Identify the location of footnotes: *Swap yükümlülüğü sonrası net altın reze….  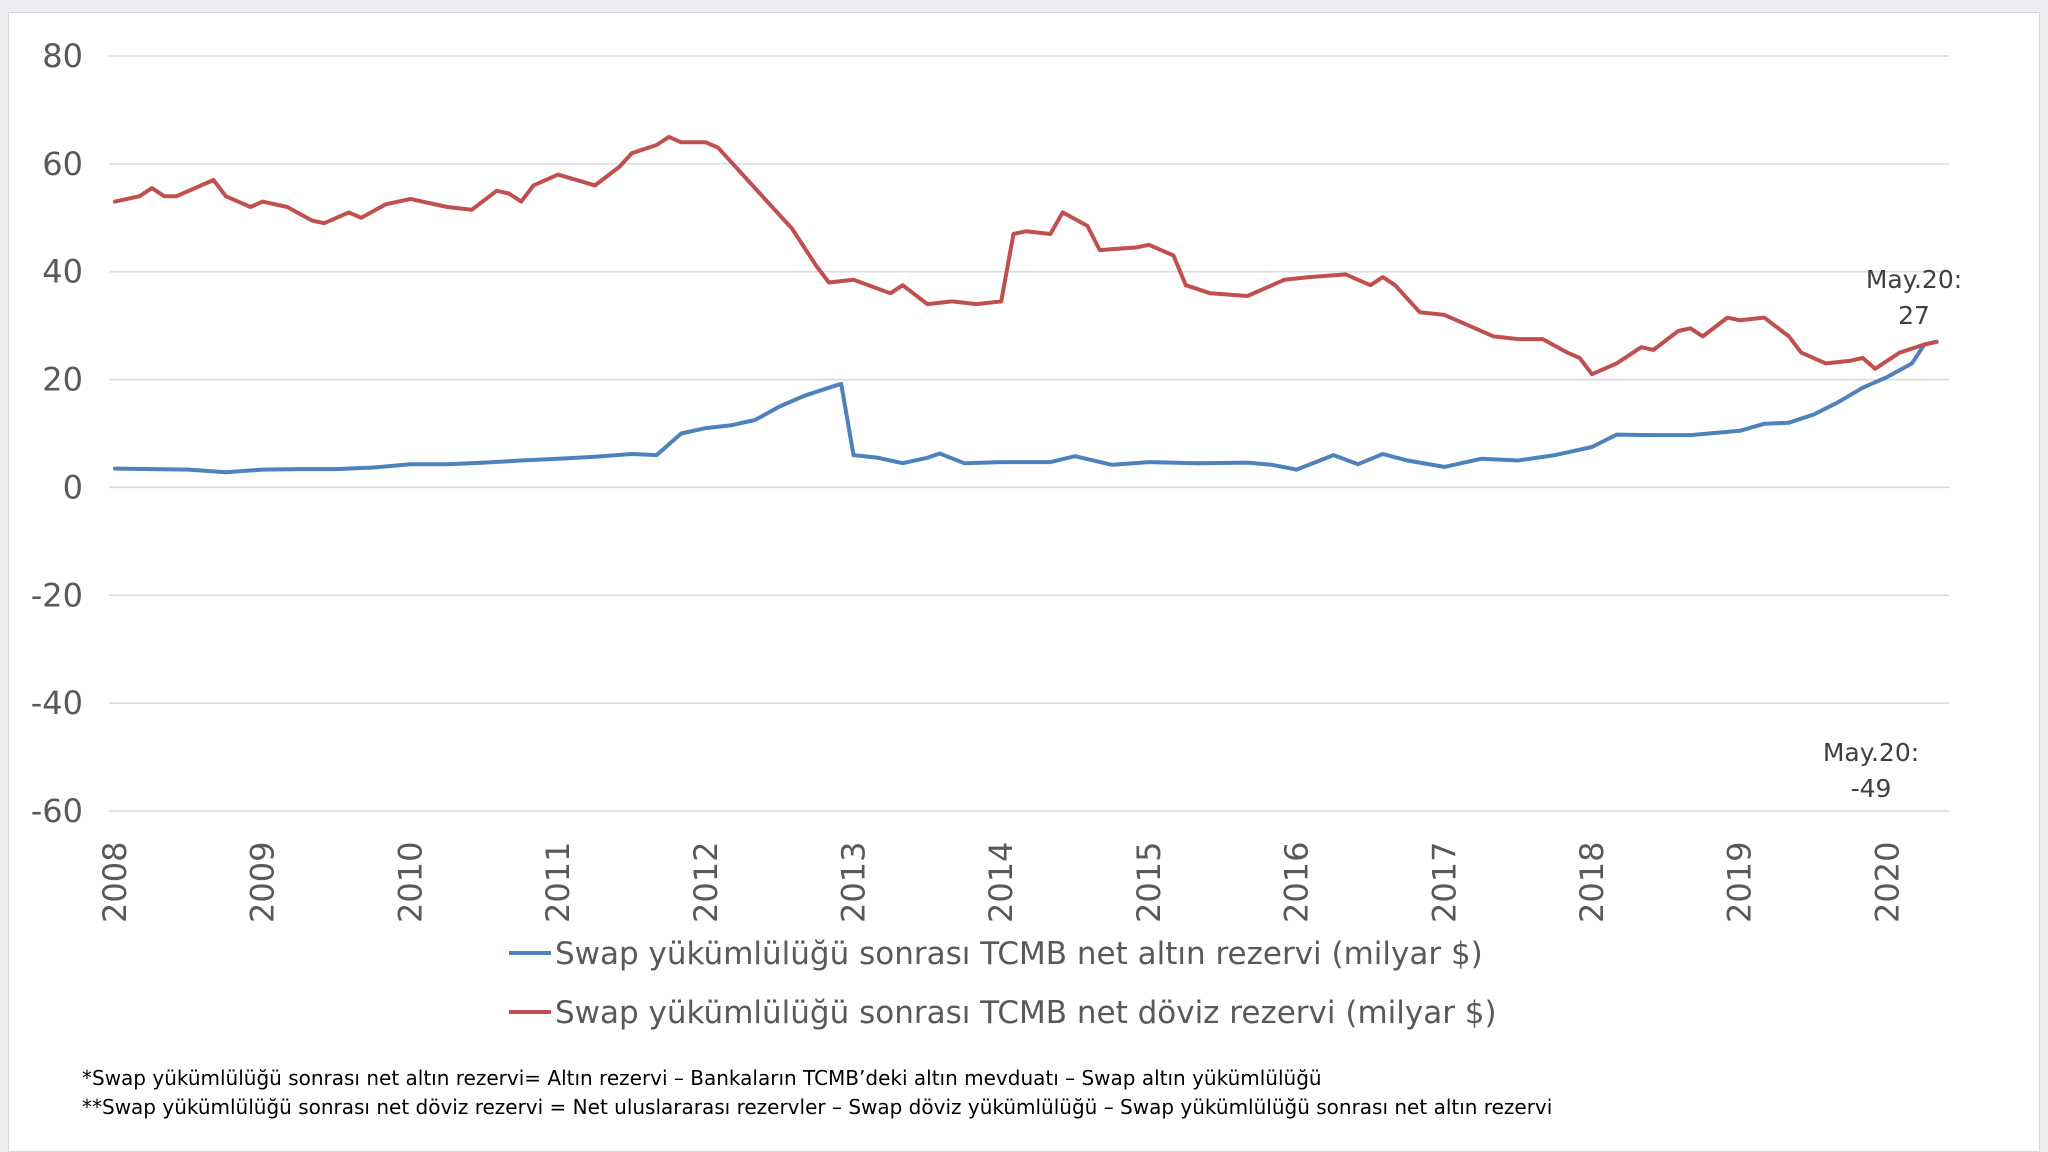
(817, 1092).